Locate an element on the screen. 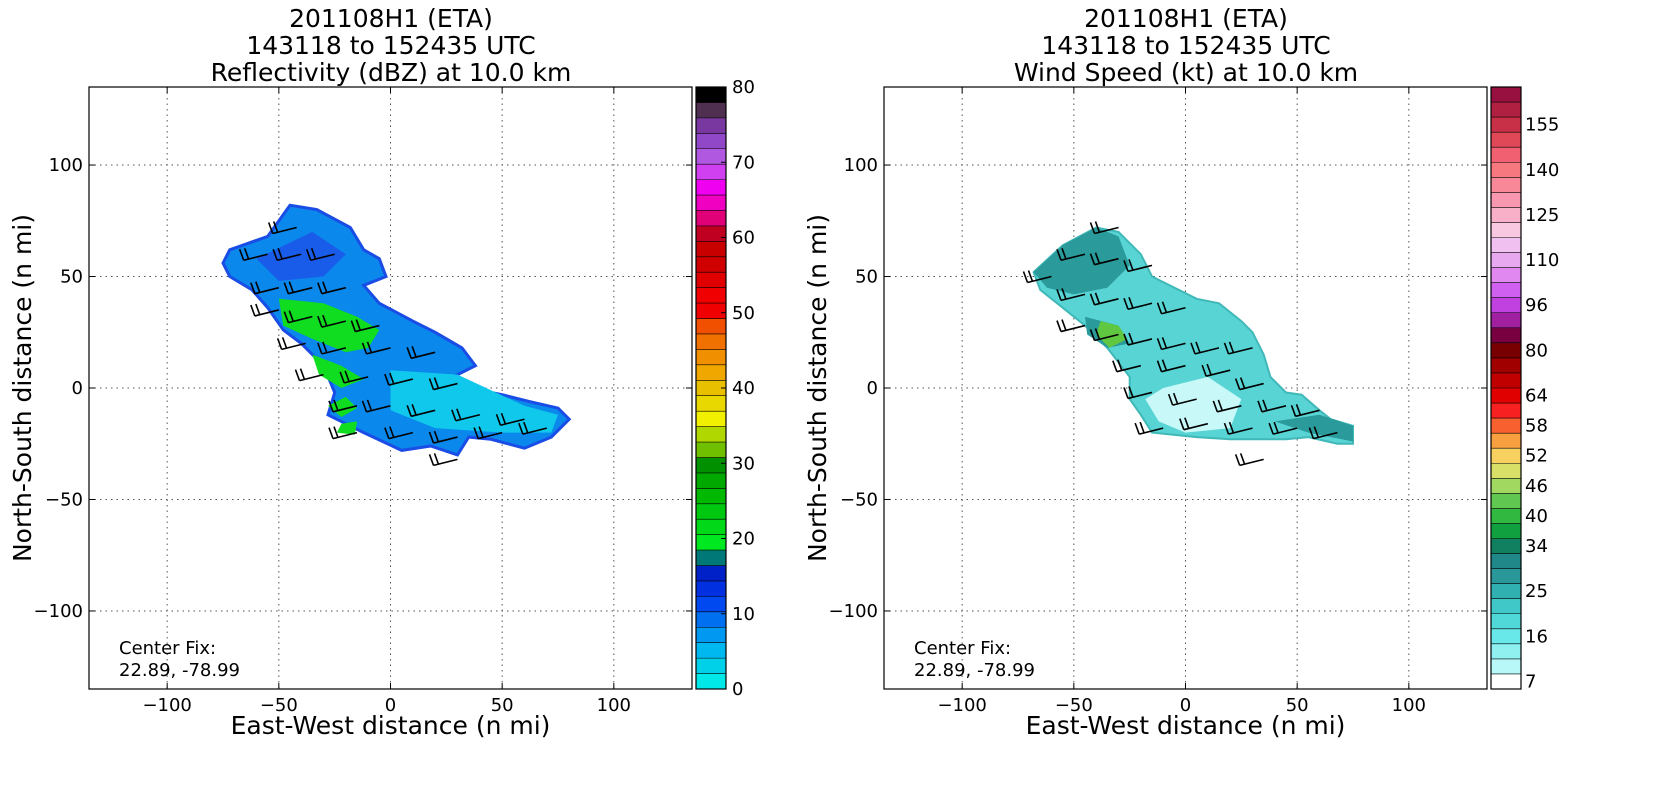 This screenshot has height=787, width=1654. data-field is located at coordinates (1188, 344).